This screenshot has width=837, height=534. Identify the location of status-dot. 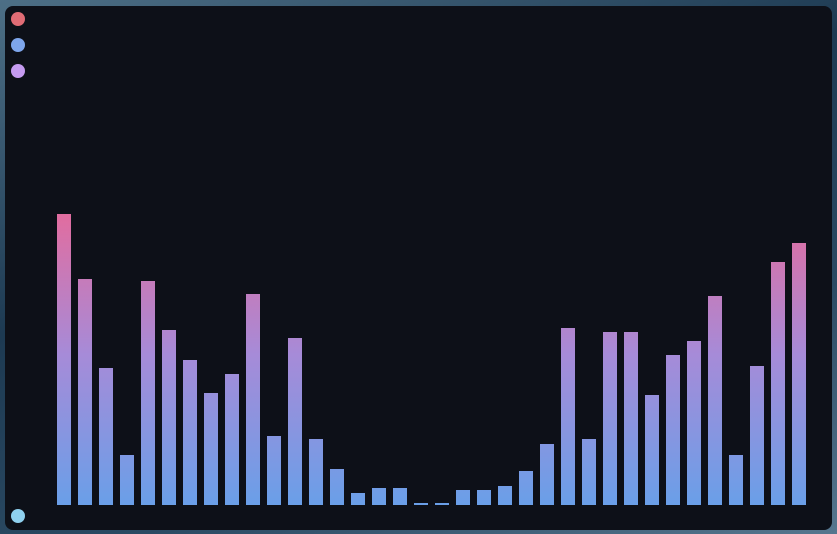
(18, 516).